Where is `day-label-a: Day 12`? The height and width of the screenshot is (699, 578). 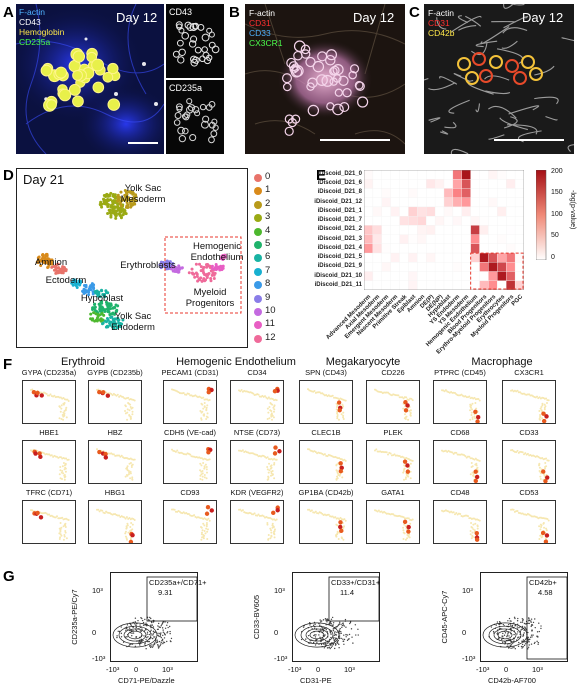 day-label-a: Day 12 is located at coordinates (137, 17).